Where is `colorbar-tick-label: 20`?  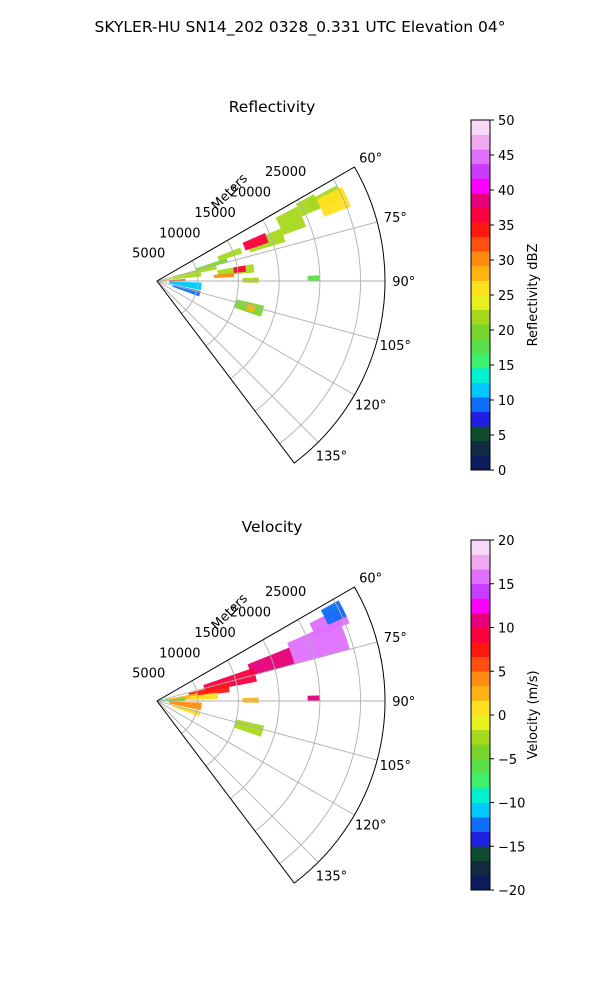
colorbar-tick-label: 20 is located at coordinates (506, 541).